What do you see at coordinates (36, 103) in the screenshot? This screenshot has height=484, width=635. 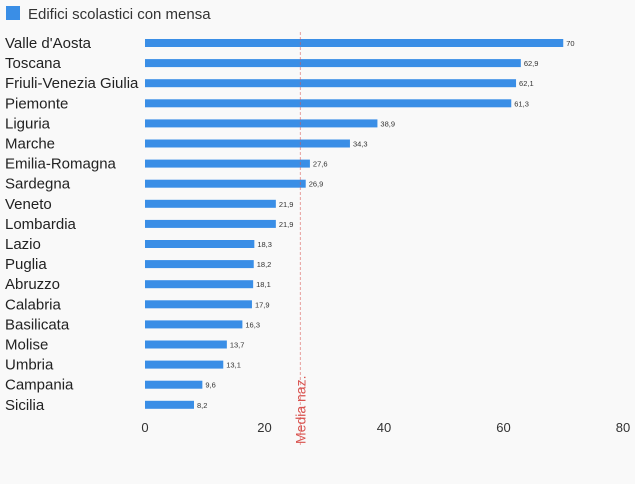 I see `category-label: Piemonte` at bounding box center [36, 103].